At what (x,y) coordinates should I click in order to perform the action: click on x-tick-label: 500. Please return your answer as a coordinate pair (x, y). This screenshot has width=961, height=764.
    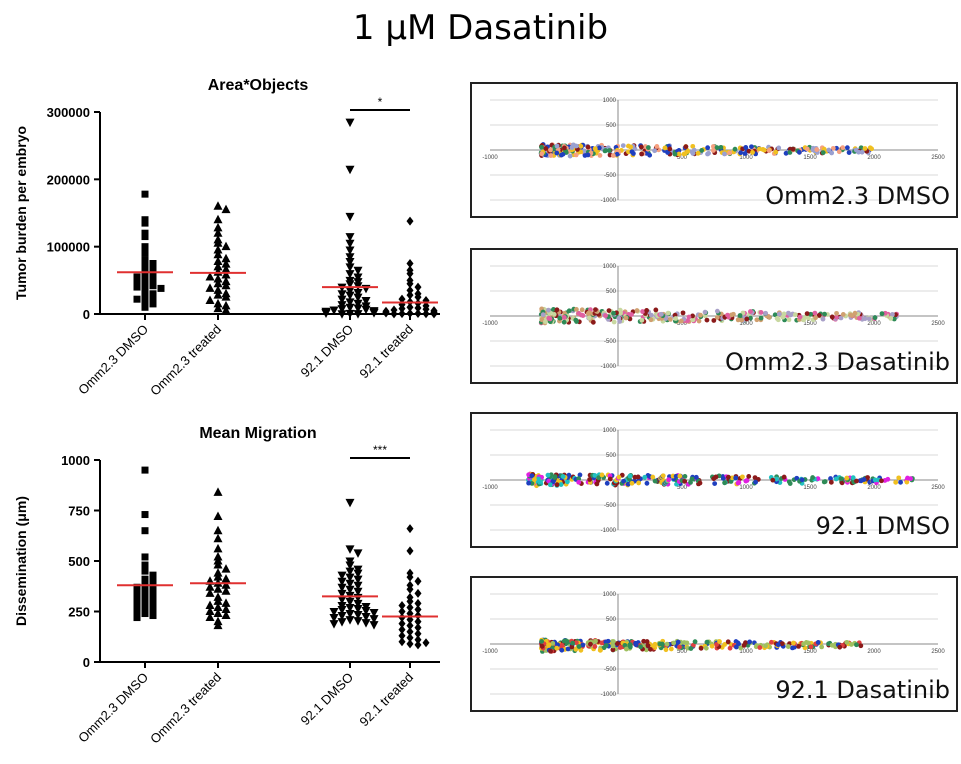
    Looking at the image, I should click on (682, 324).